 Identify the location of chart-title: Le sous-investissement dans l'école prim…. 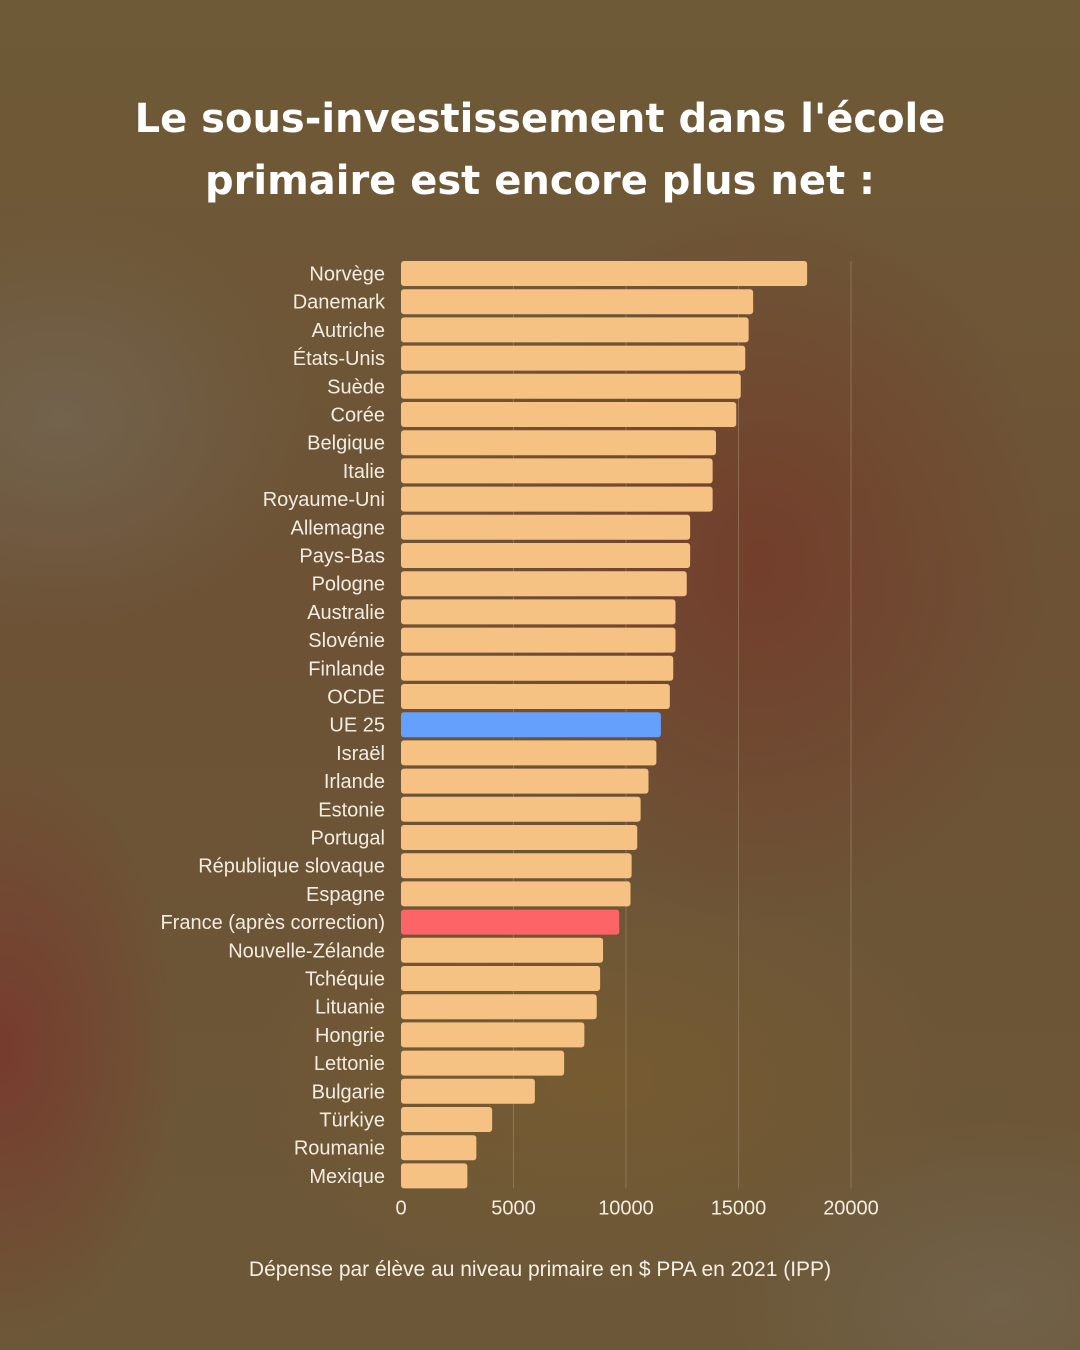
(540, 150).